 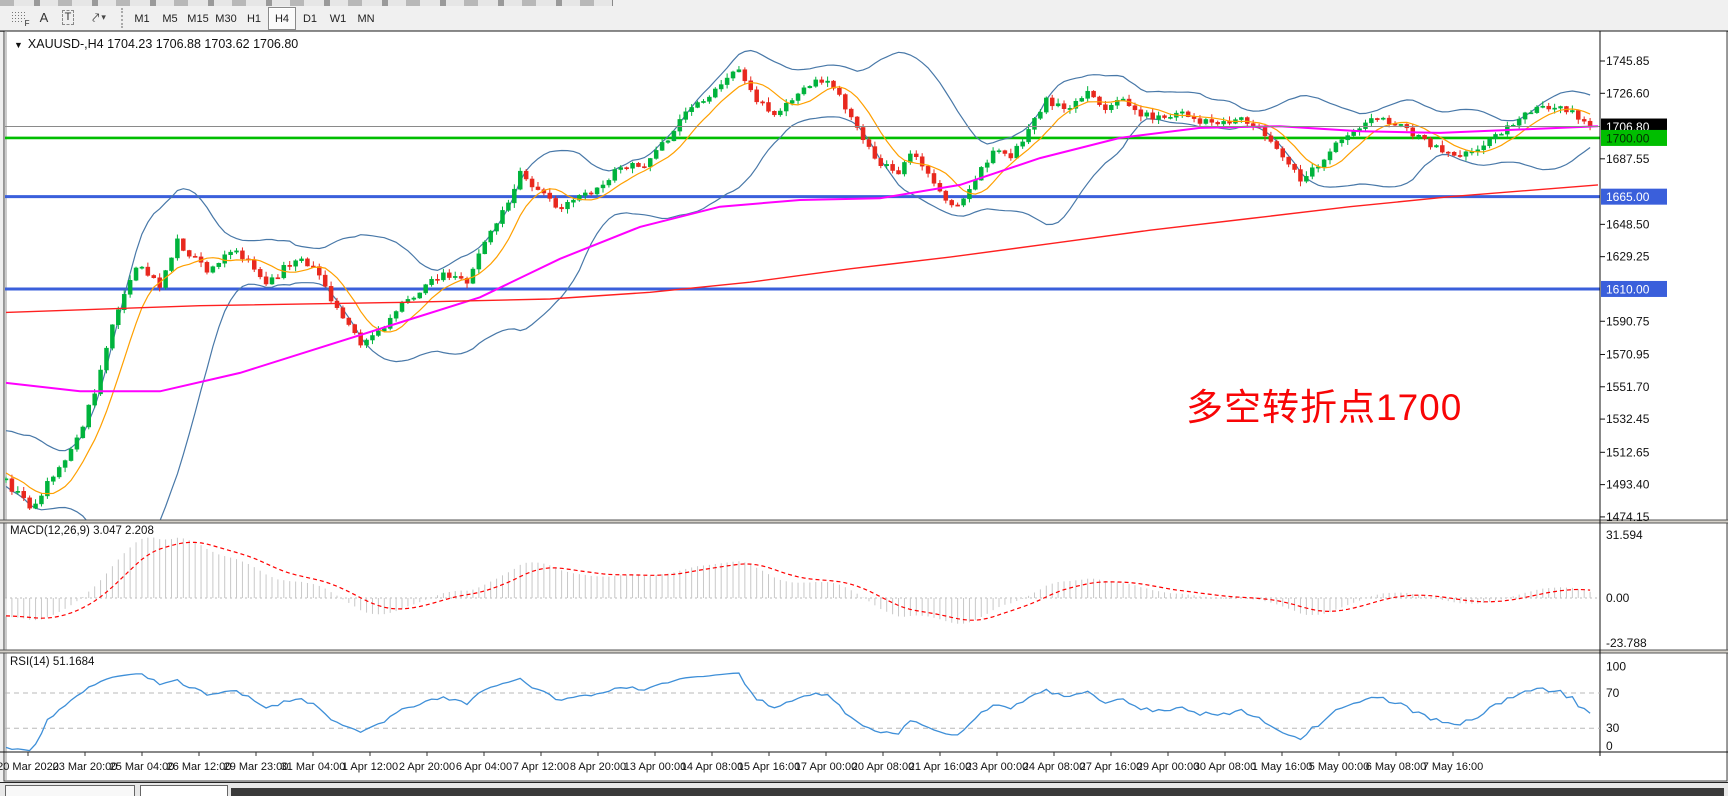 What do you see at coordinates (798, 581) in the screenshot?
I see `macd-signal-line` at bounding box center [798, 581].